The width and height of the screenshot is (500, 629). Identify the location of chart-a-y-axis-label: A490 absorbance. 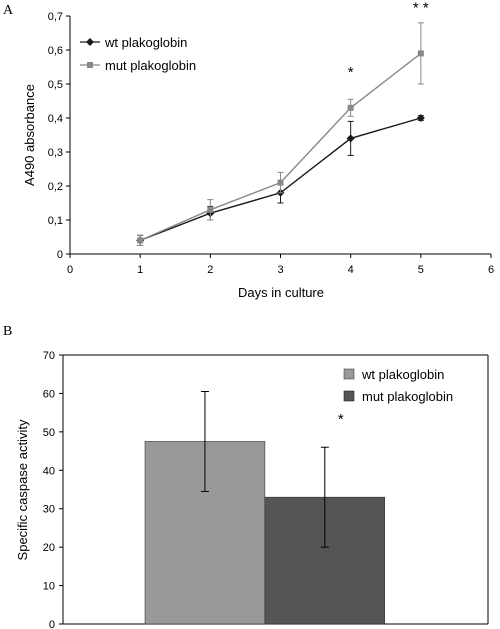
(29, 135).